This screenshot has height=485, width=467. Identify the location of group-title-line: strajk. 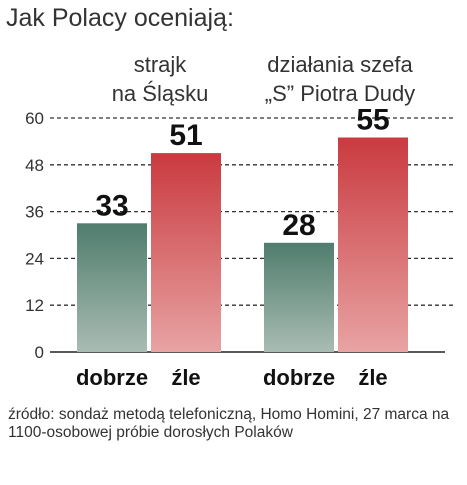
(160, 64).